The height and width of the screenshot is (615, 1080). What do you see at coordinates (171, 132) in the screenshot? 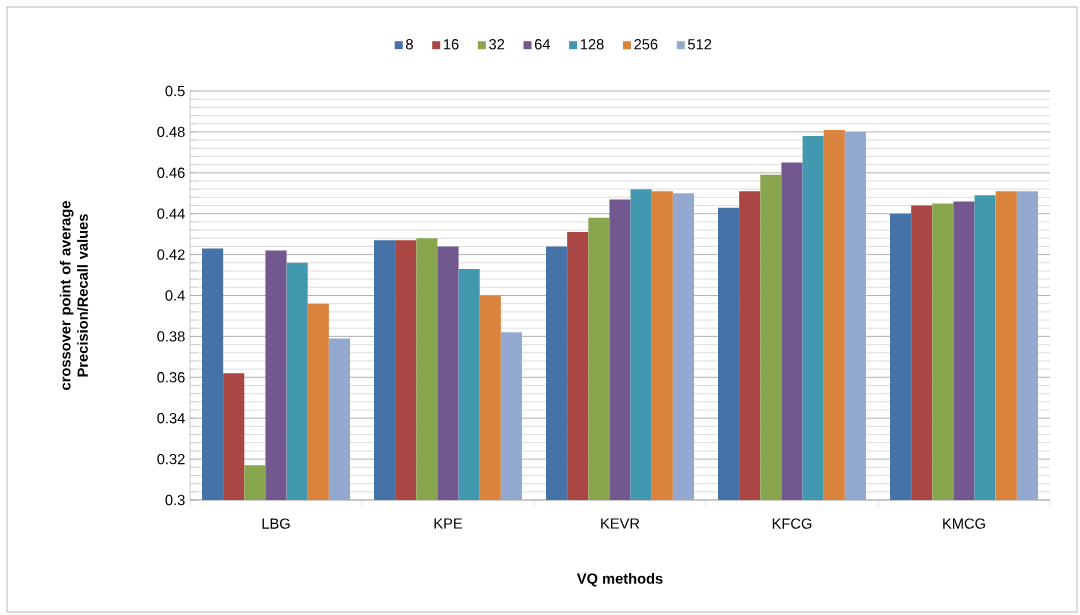
I see `y-tick-label: 0.48` at bounding box center [171, 132].